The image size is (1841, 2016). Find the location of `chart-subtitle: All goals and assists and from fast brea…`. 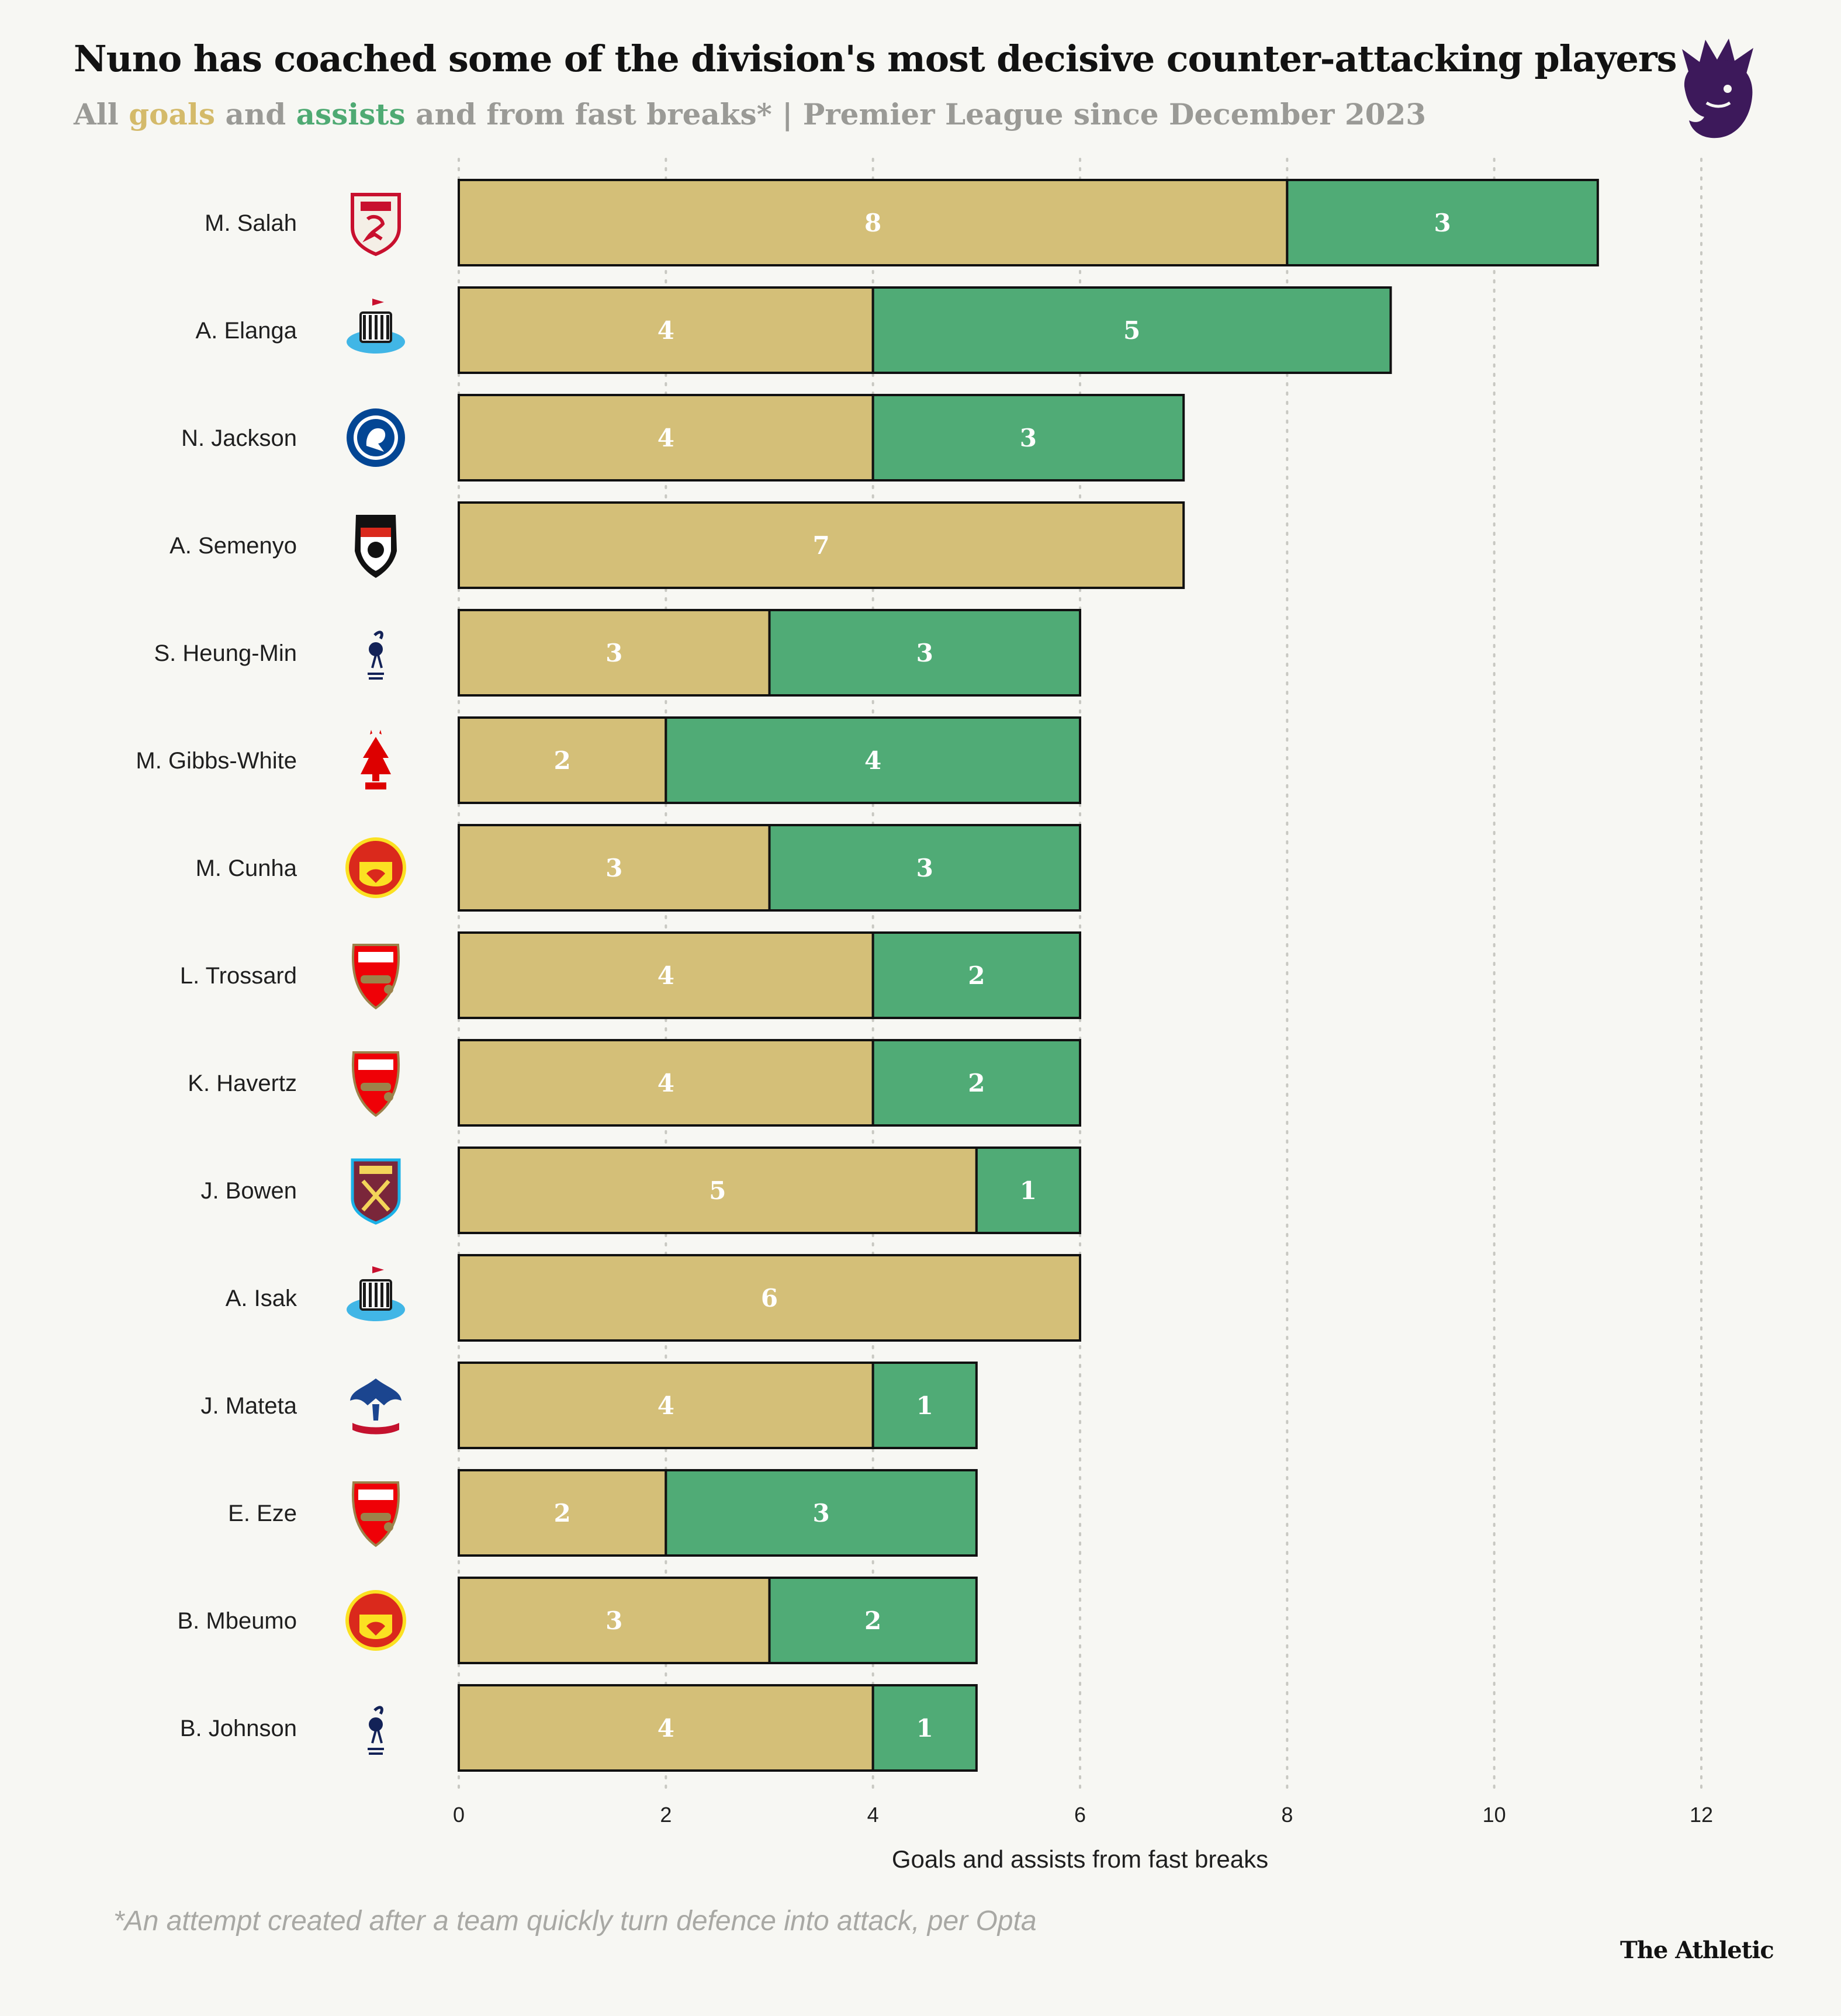

chart-subtitle: All goals and assists and from fast brea… is located at coordinates (750, 114).